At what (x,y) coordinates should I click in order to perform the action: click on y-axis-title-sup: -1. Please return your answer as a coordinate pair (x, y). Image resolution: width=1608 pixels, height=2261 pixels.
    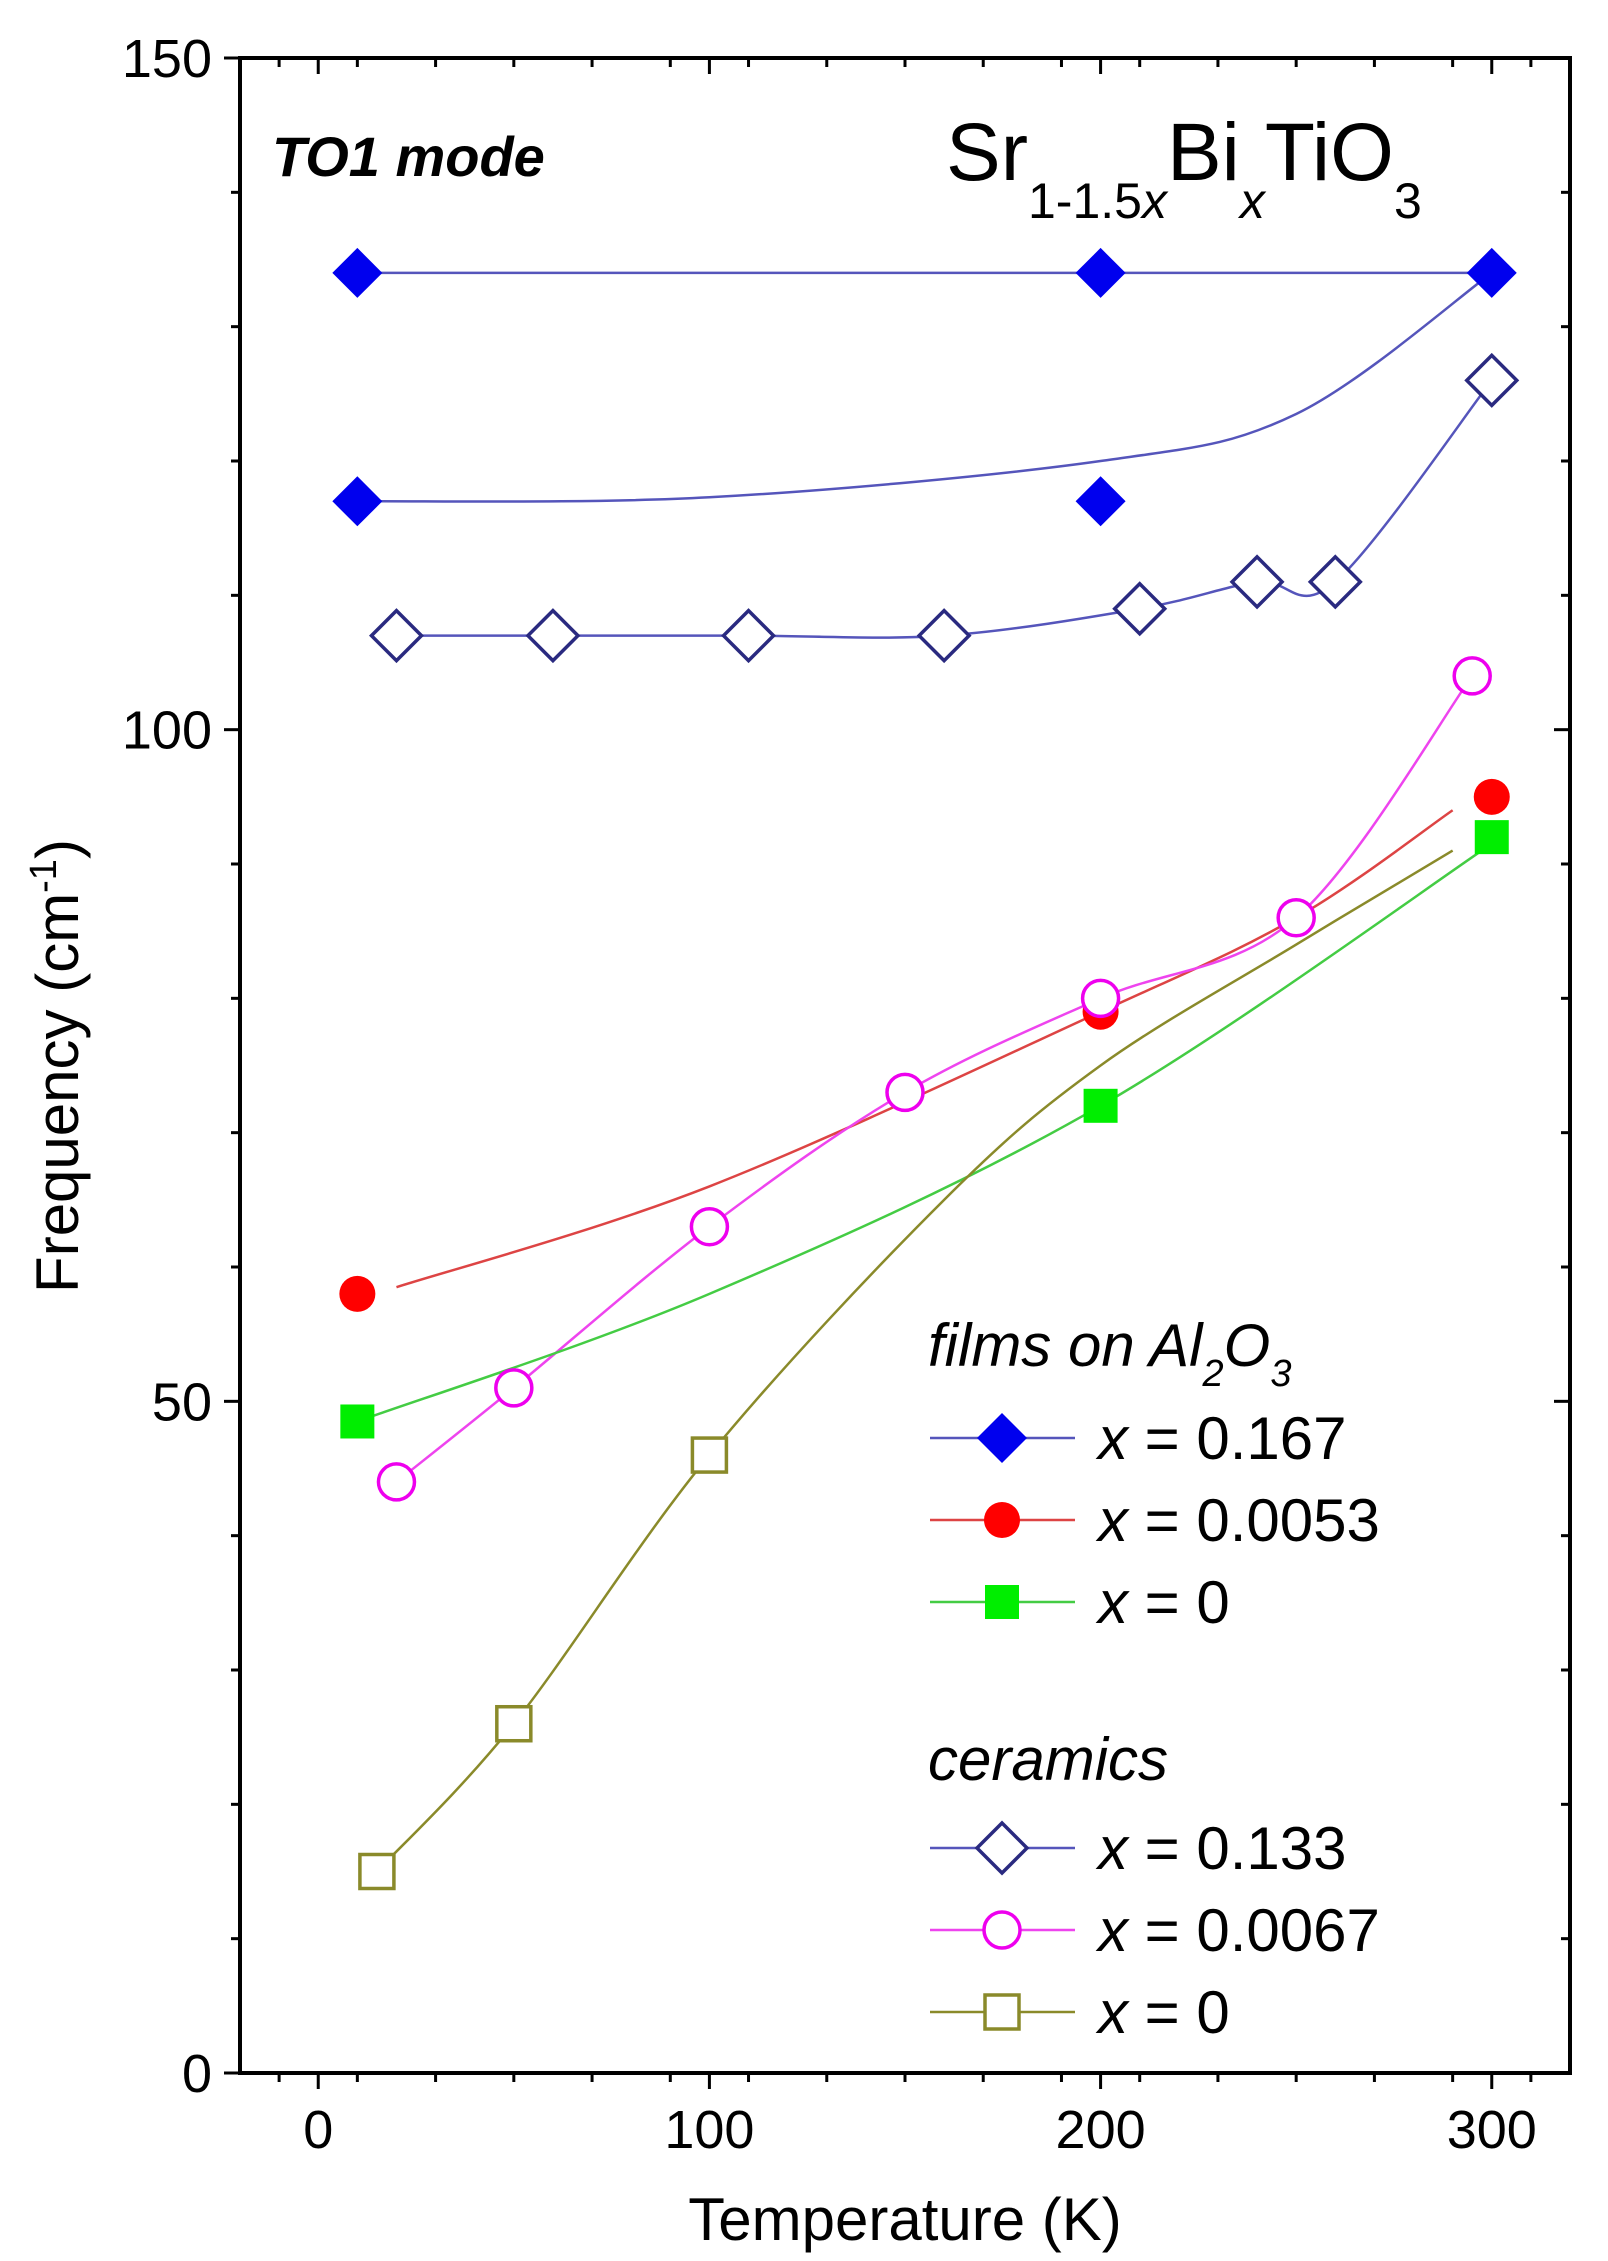
    Looking at the image, I should click on (44, 876).